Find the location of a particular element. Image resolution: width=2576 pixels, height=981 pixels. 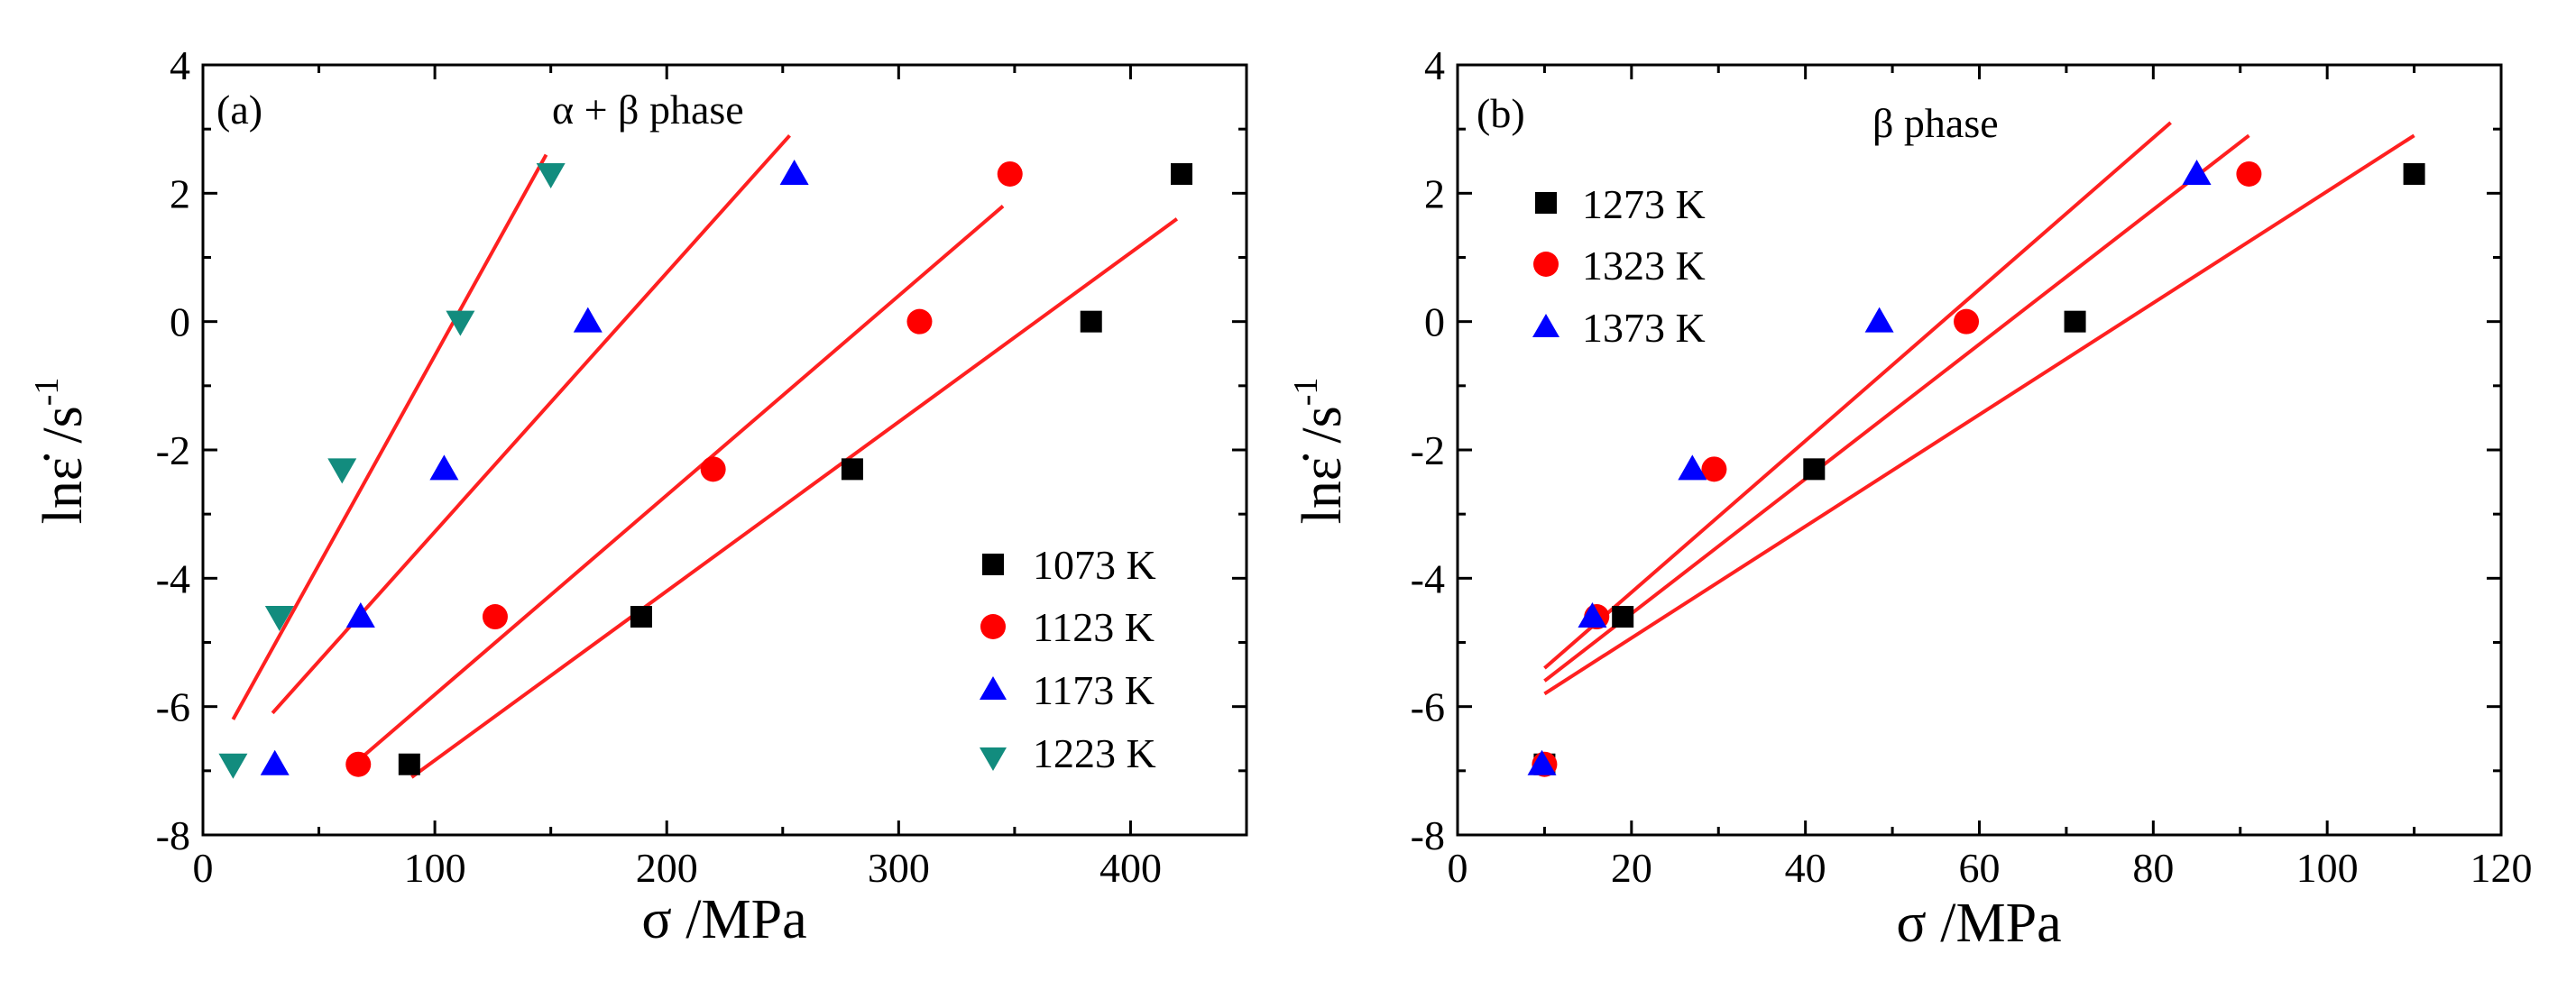

panel-a-ytick-label-0: -8 is located at coordinates (173, 835).